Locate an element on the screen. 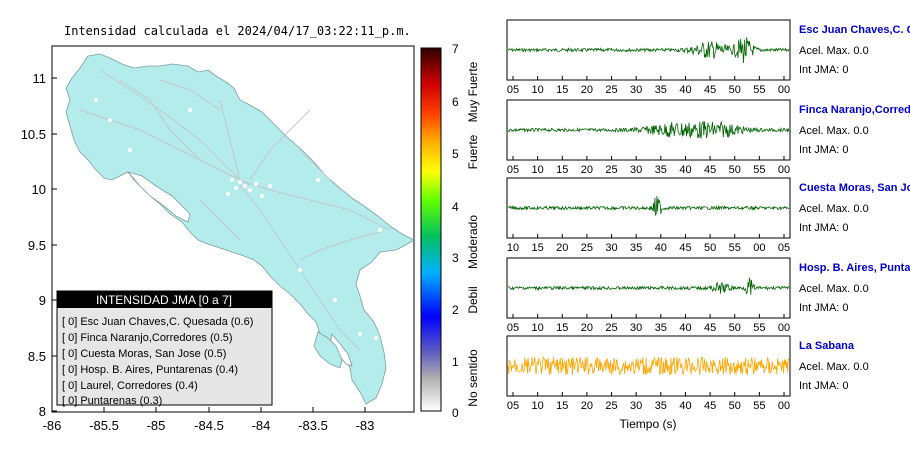  lat-axis: 11 10.5 10 9.5 9 8.5 8 is located at coordinates (39, 245).